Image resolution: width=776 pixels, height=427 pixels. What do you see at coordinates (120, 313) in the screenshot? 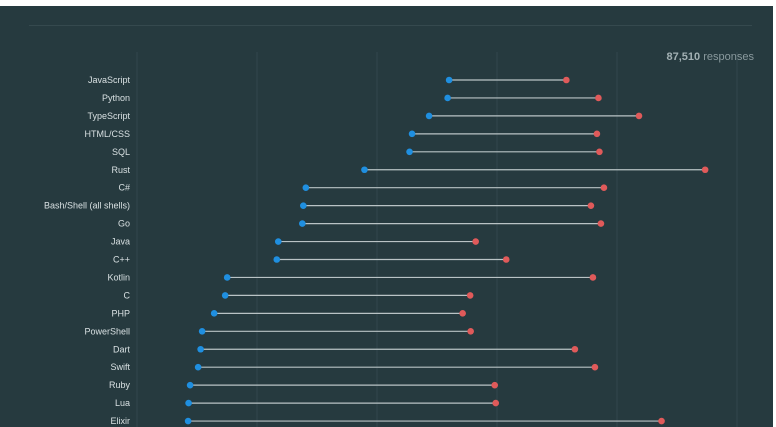
I see `category-label: PHP` at bounding box center [120, 313].